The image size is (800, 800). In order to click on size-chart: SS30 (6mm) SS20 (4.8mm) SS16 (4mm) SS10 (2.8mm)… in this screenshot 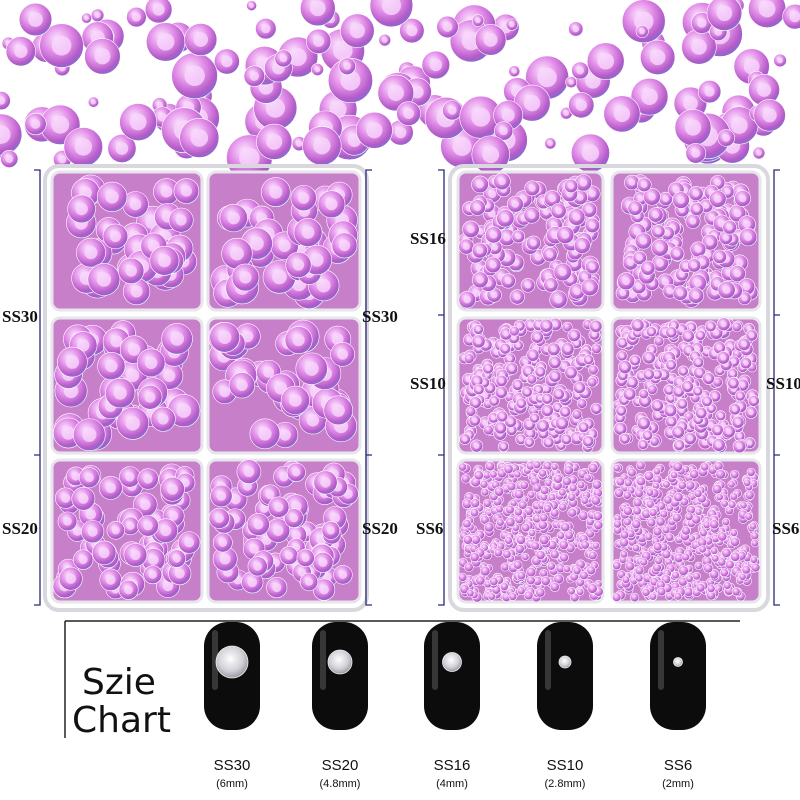, I will do `click(455, 706)`.